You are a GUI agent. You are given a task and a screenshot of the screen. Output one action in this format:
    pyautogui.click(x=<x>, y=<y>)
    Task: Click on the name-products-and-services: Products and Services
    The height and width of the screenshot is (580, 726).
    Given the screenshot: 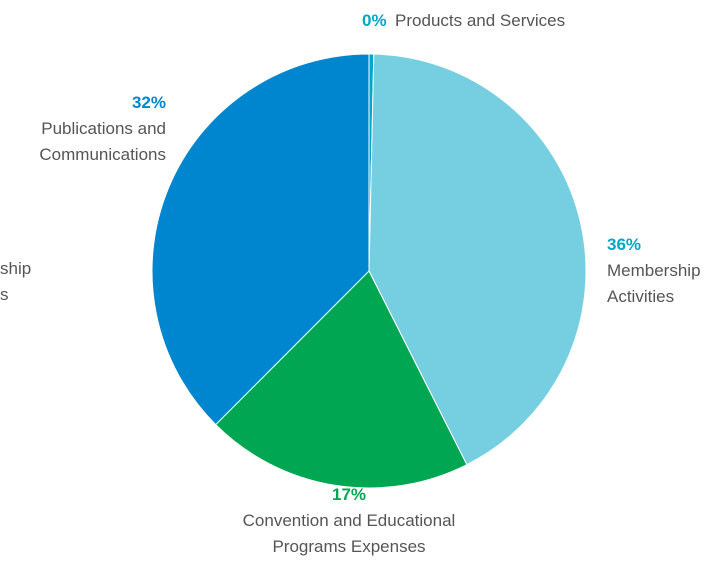 What is the action you would take?
    pyautogui.click(x=480, y=20)
    